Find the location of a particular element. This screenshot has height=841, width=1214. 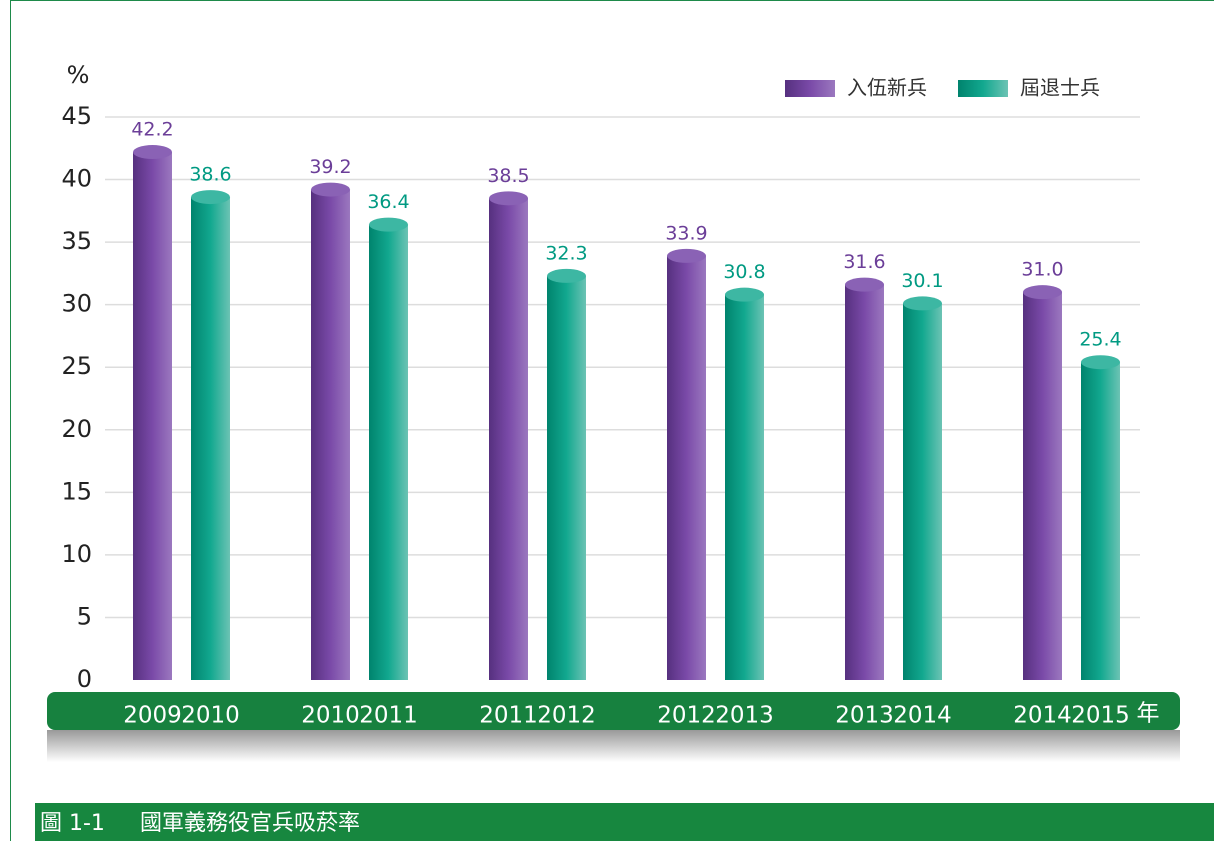

y-tick-label: 15 is located at coordinates (76, 491).